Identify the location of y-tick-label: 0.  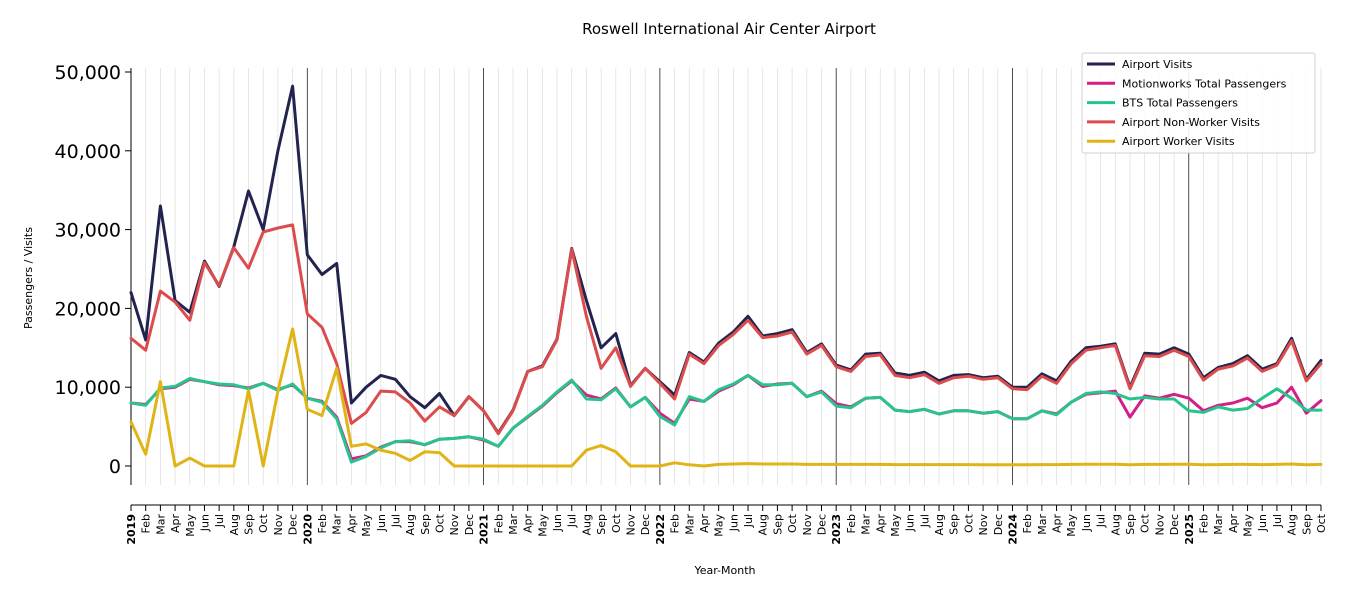
(115, 467).